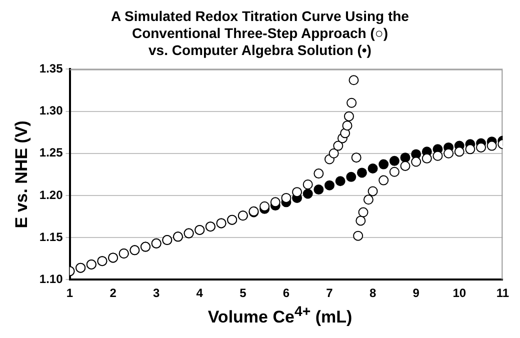  I want to click on x-tick-label: 7, so click(330, 293).